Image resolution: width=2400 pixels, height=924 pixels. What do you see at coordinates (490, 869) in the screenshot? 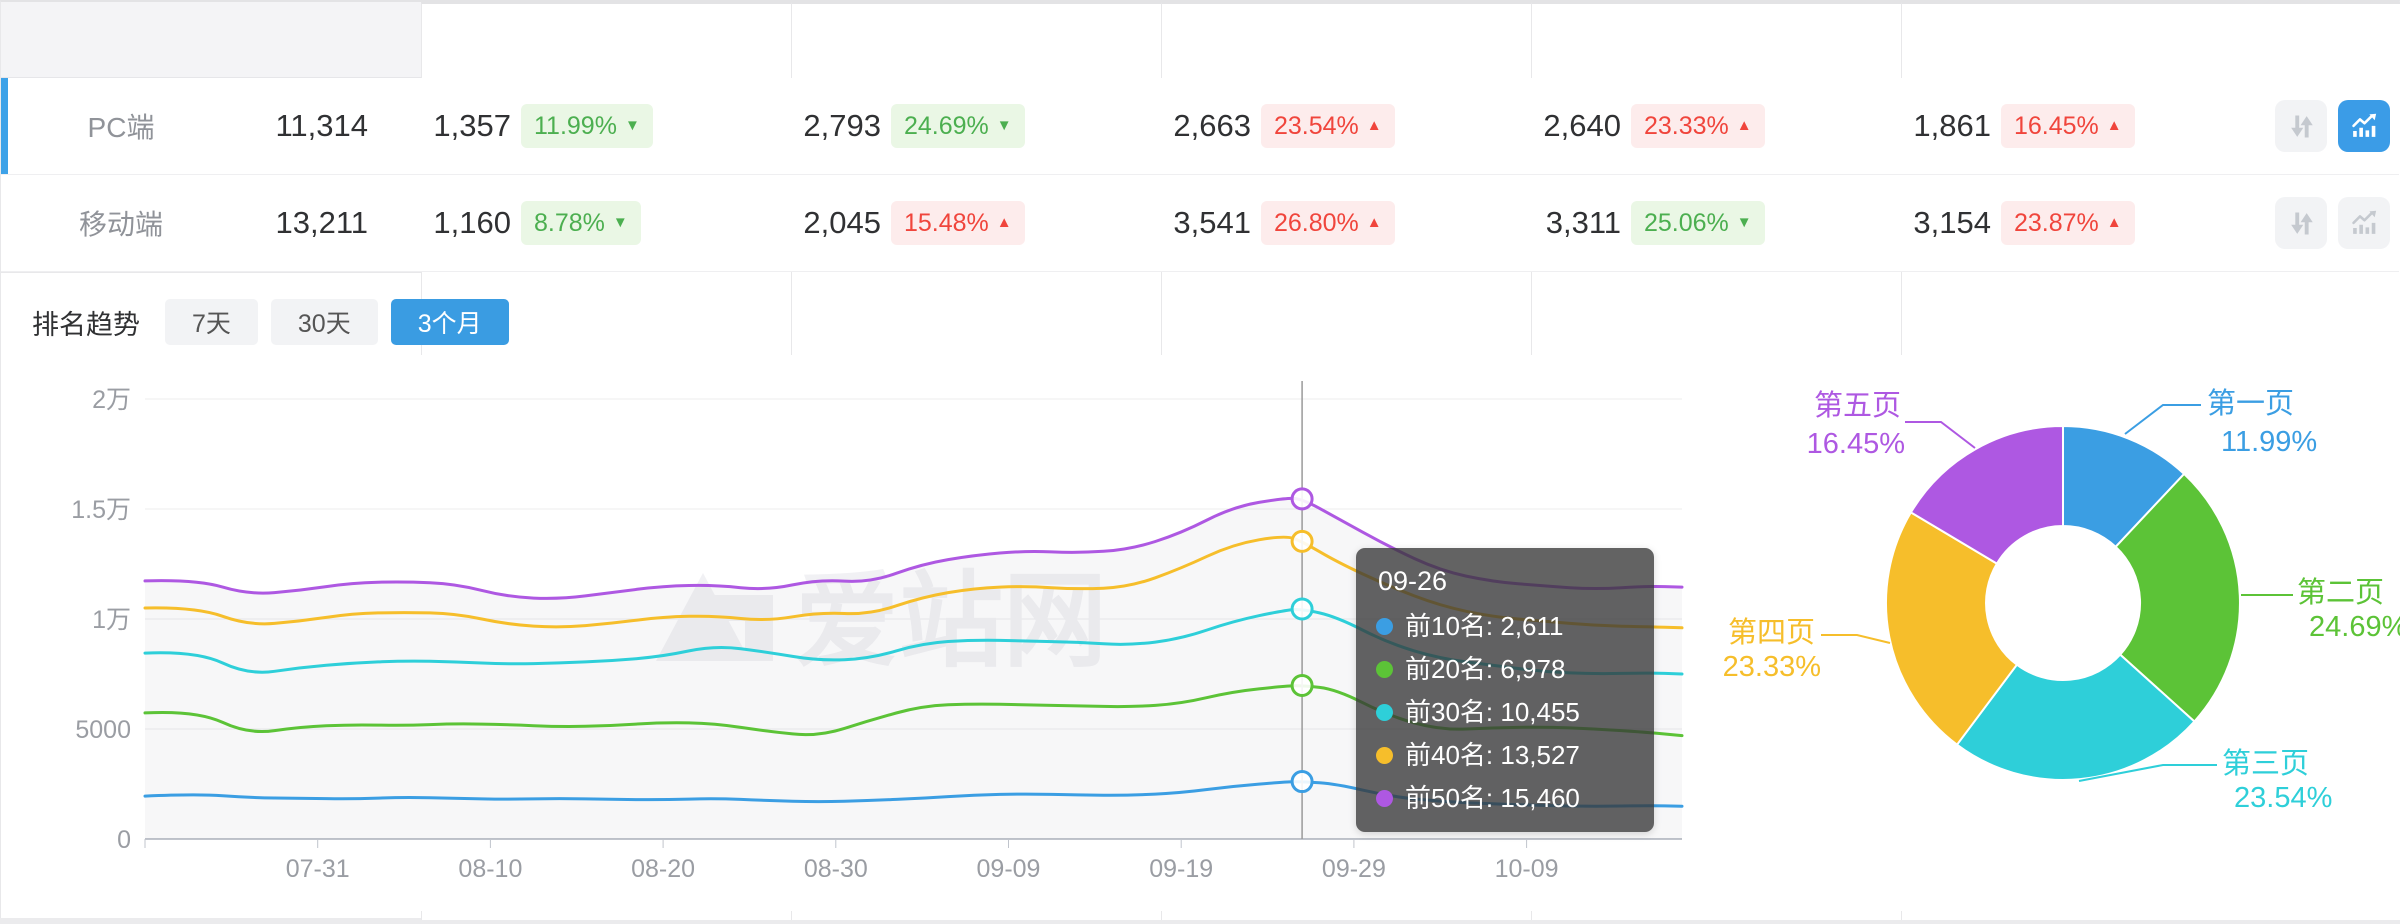
I see `x-axis-label: 08-10` at bounding box center [490, 869].